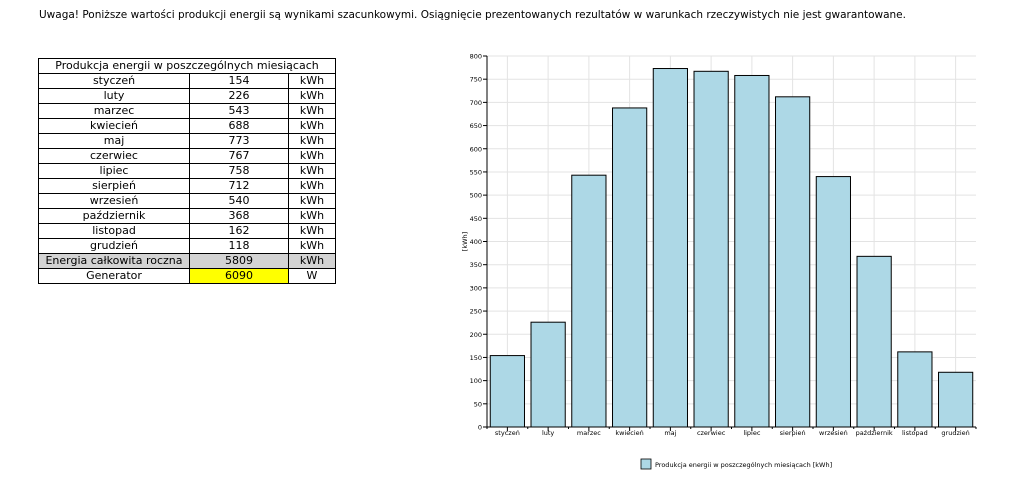  Describe the element at coordinates (955, 433) in the screenshot. I see `x-tick-label: grudzień` at that location.